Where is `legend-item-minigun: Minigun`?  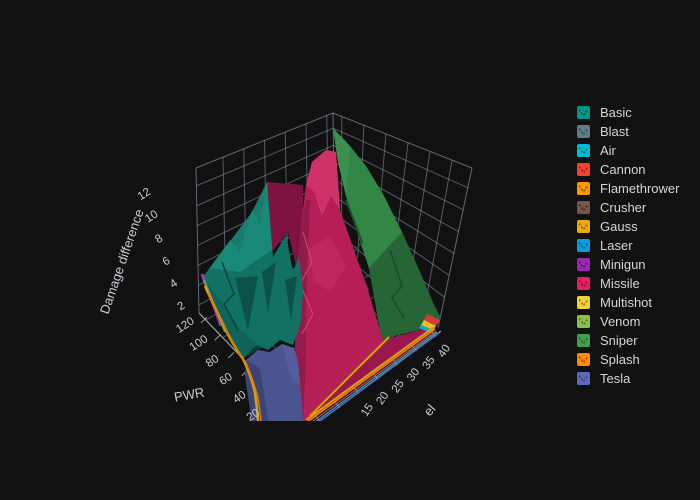 legend-item-minigun: Minigun is located at coordinates (628, 264).